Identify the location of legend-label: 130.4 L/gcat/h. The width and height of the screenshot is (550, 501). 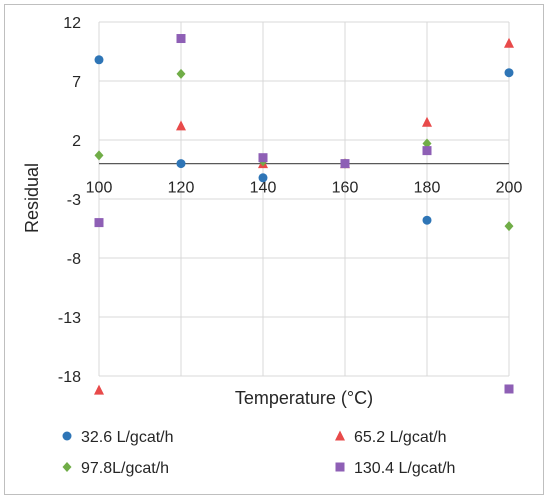
(404, 468).